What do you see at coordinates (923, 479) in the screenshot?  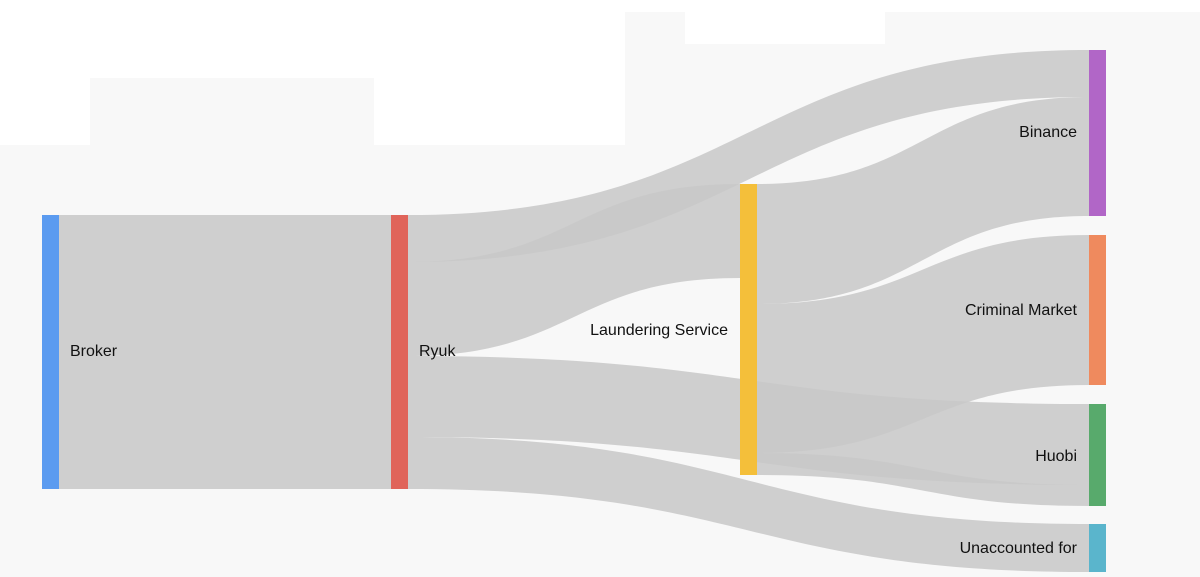 I see `link-laundering-to-huobi` at bounding box center [923, 479].